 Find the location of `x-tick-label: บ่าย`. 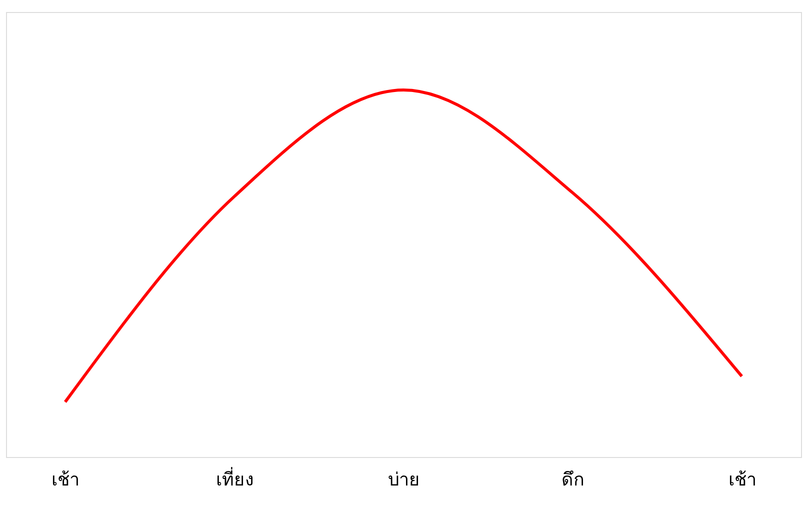

x-tick-label: บ่าย is located at coordinates (404, 480).